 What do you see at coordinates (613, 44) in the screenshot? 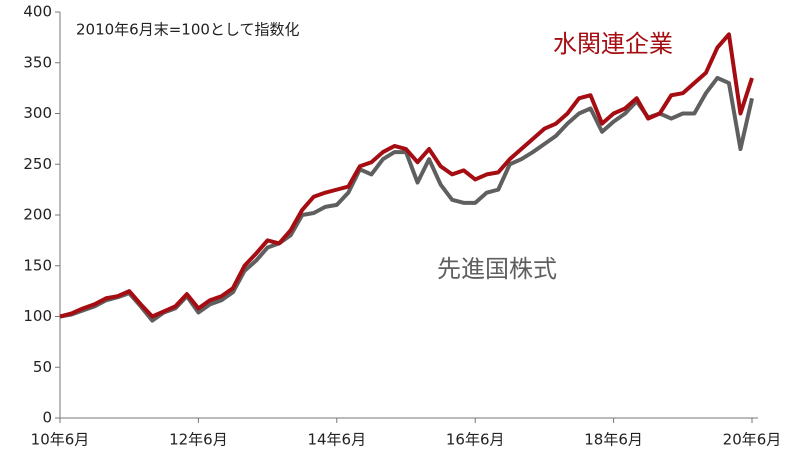
I see `series-label: 水関連企業` at bounding box center [613, 44].